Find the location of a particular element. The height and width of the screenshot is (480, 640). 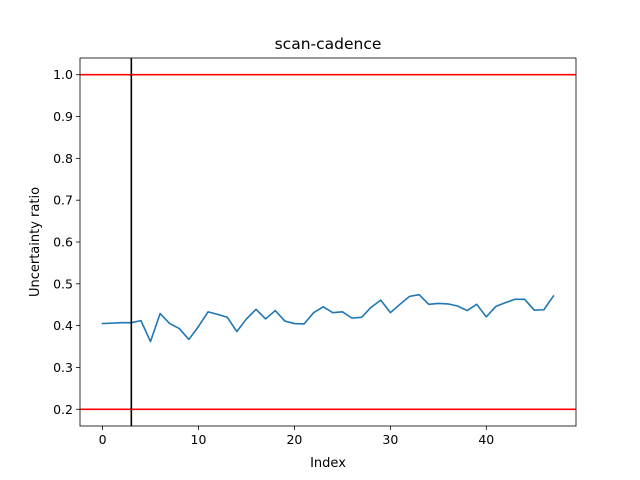

series-line is located at coordinates (328, 318).